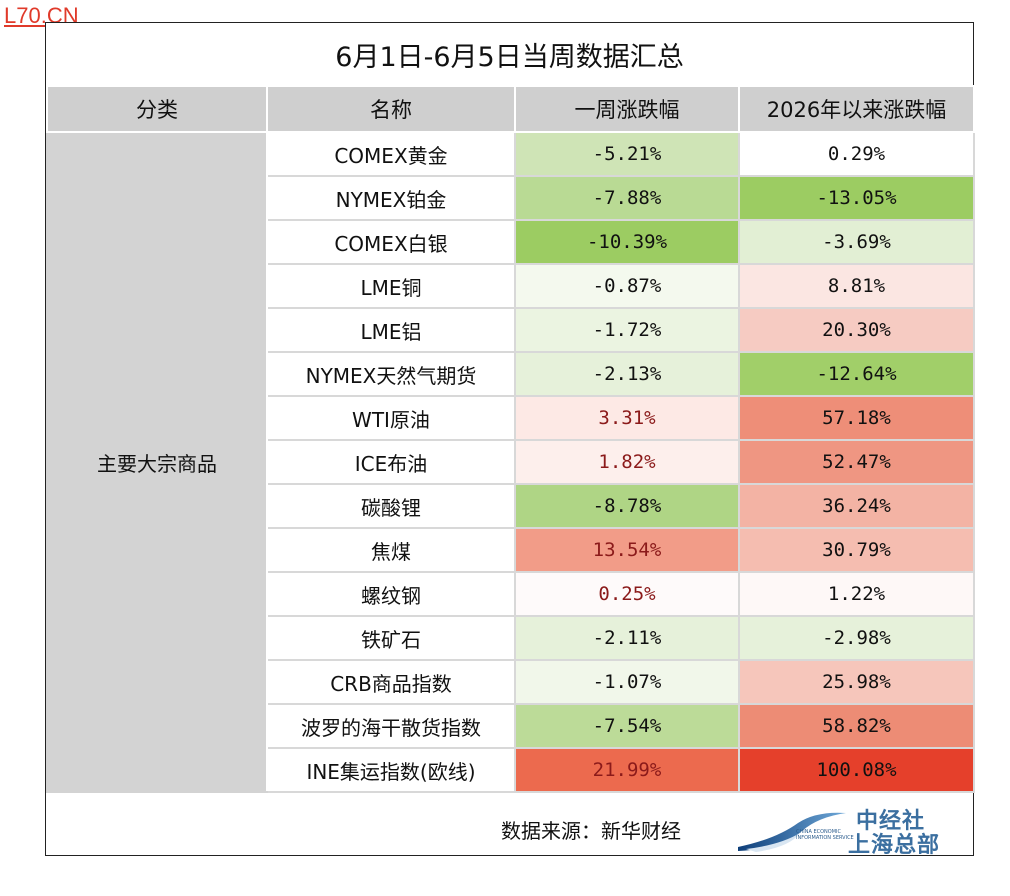 This screenshot has height=896, width=1010. Describe the element at coordinates (391, 638) in the screenshot. I see `commodity-name: 铁矿石` at that location.